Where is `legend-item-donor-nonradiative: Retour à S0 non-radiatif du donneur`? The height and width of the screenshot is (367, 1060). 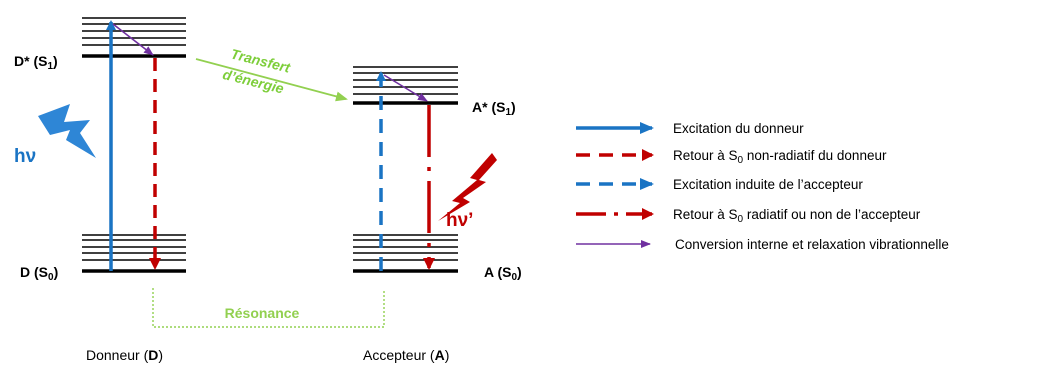 legend-item-donor-nonradiative: Retour à S0 non-radiatif du donneur is located at coordinates (780, 157).